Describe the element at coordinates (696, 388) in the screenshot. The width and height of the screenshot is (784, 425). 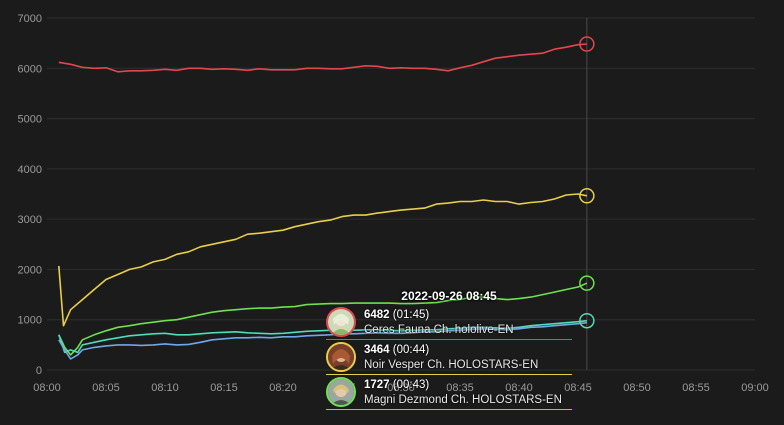
I see `x-tick-label: 08:55` at that location.